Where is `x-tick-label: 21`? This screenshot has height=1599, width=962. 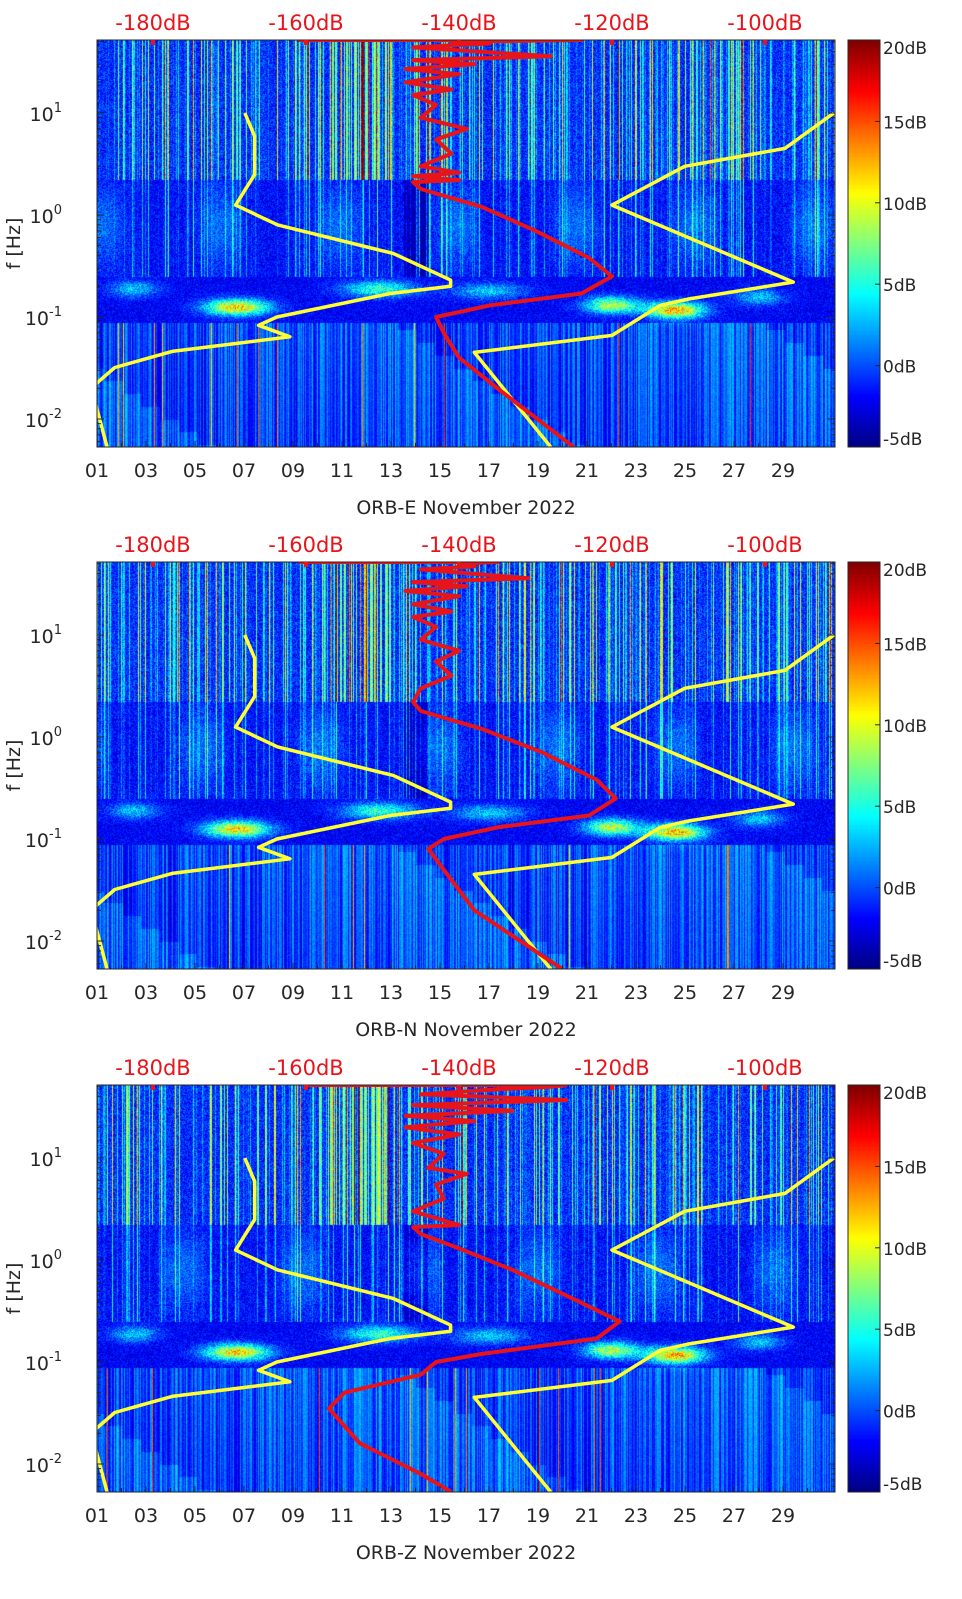 x-tick-label: 21 is located at coordinates (587, 993).